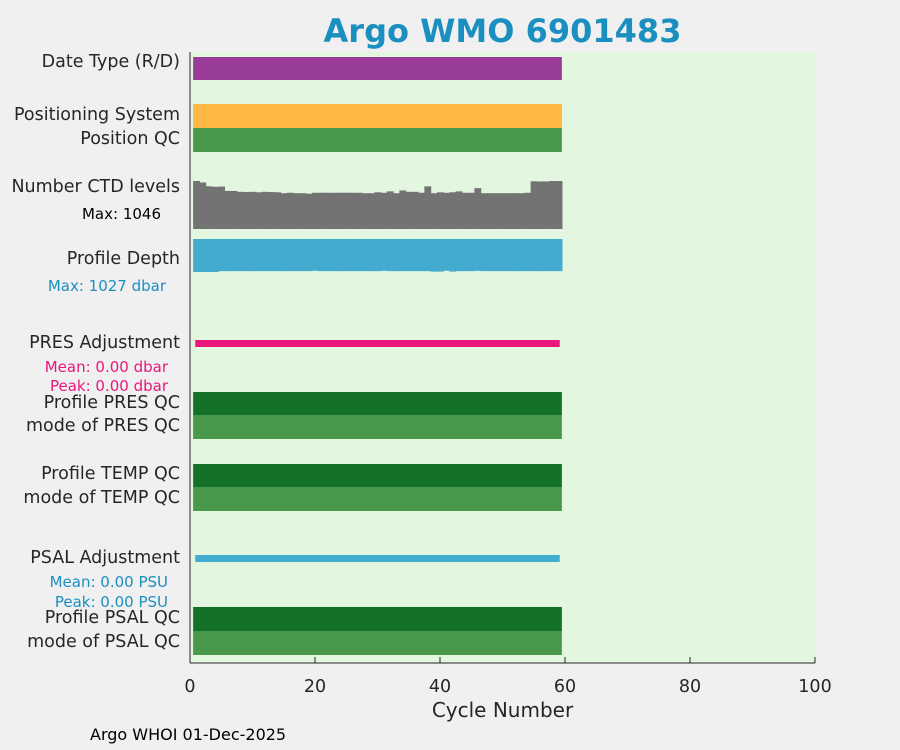  What do you see at coordinates (814, 687) in the screenshot?
I see `x-tick-label: 100` at bounding box center [814, 687].